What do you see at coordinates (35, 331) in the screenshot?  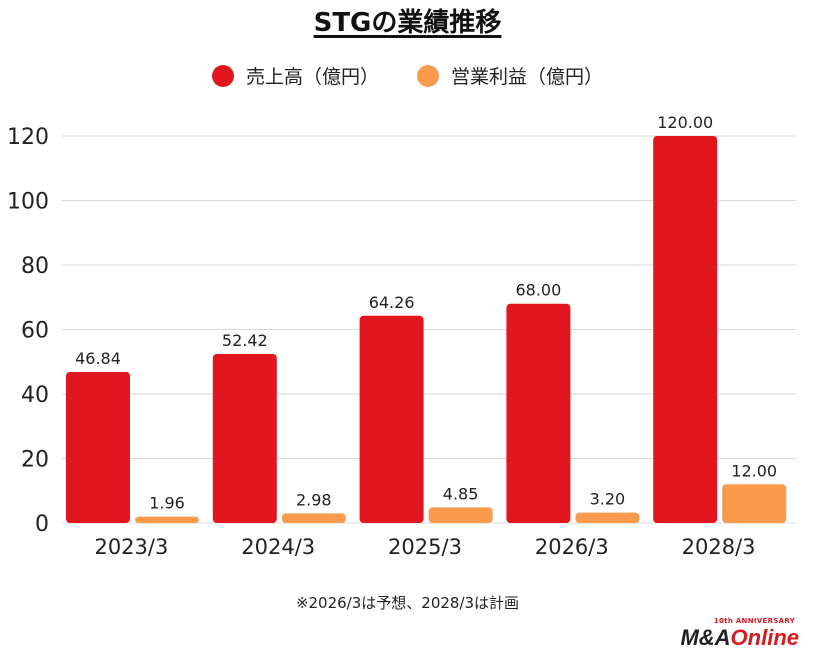 I see `y-tick-label: 60` at bounding box center [35, 331].